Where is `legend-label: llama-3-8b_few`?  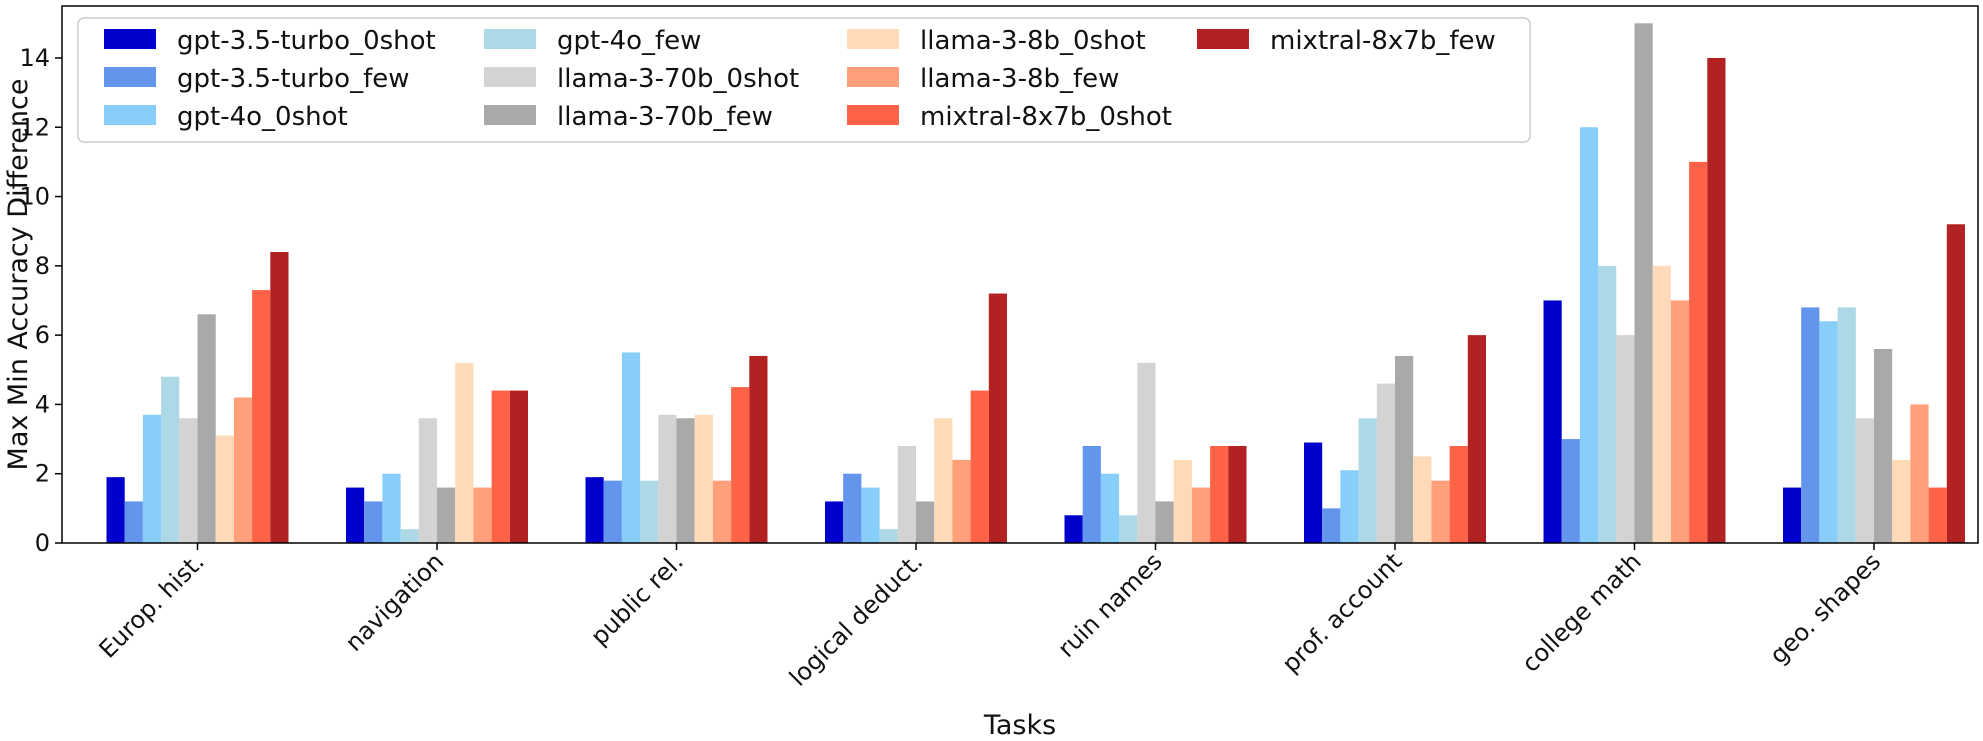
legend-label: llama-3-8b_few is located at coordinates (1019, 79).